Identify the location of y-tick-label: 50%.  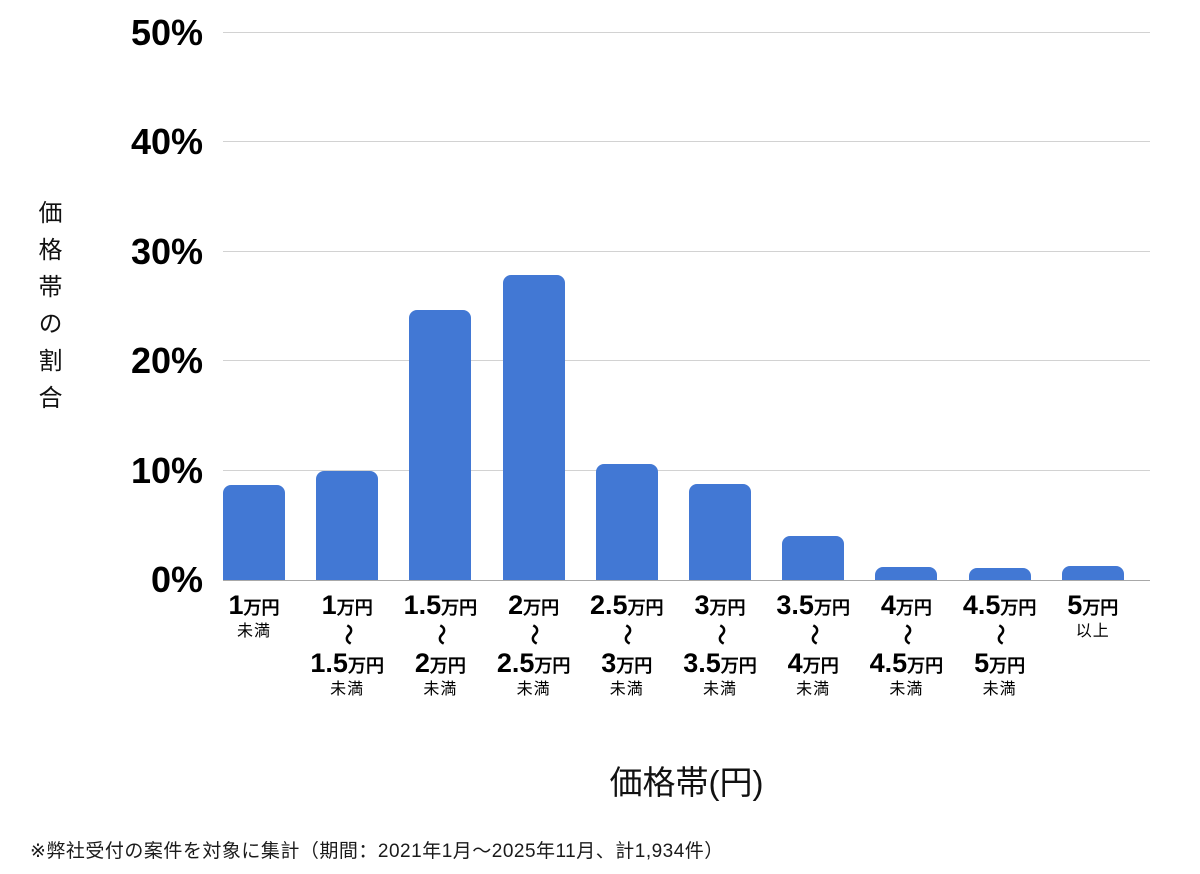
(166, 32).